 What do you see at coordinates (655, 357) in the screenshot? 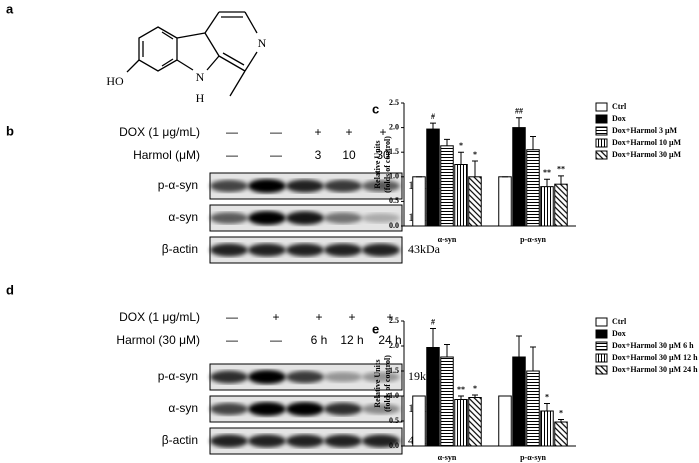
I see `legend-label: Dox+Harmol 30 μM 12 h` at bounding box center [655, 357].